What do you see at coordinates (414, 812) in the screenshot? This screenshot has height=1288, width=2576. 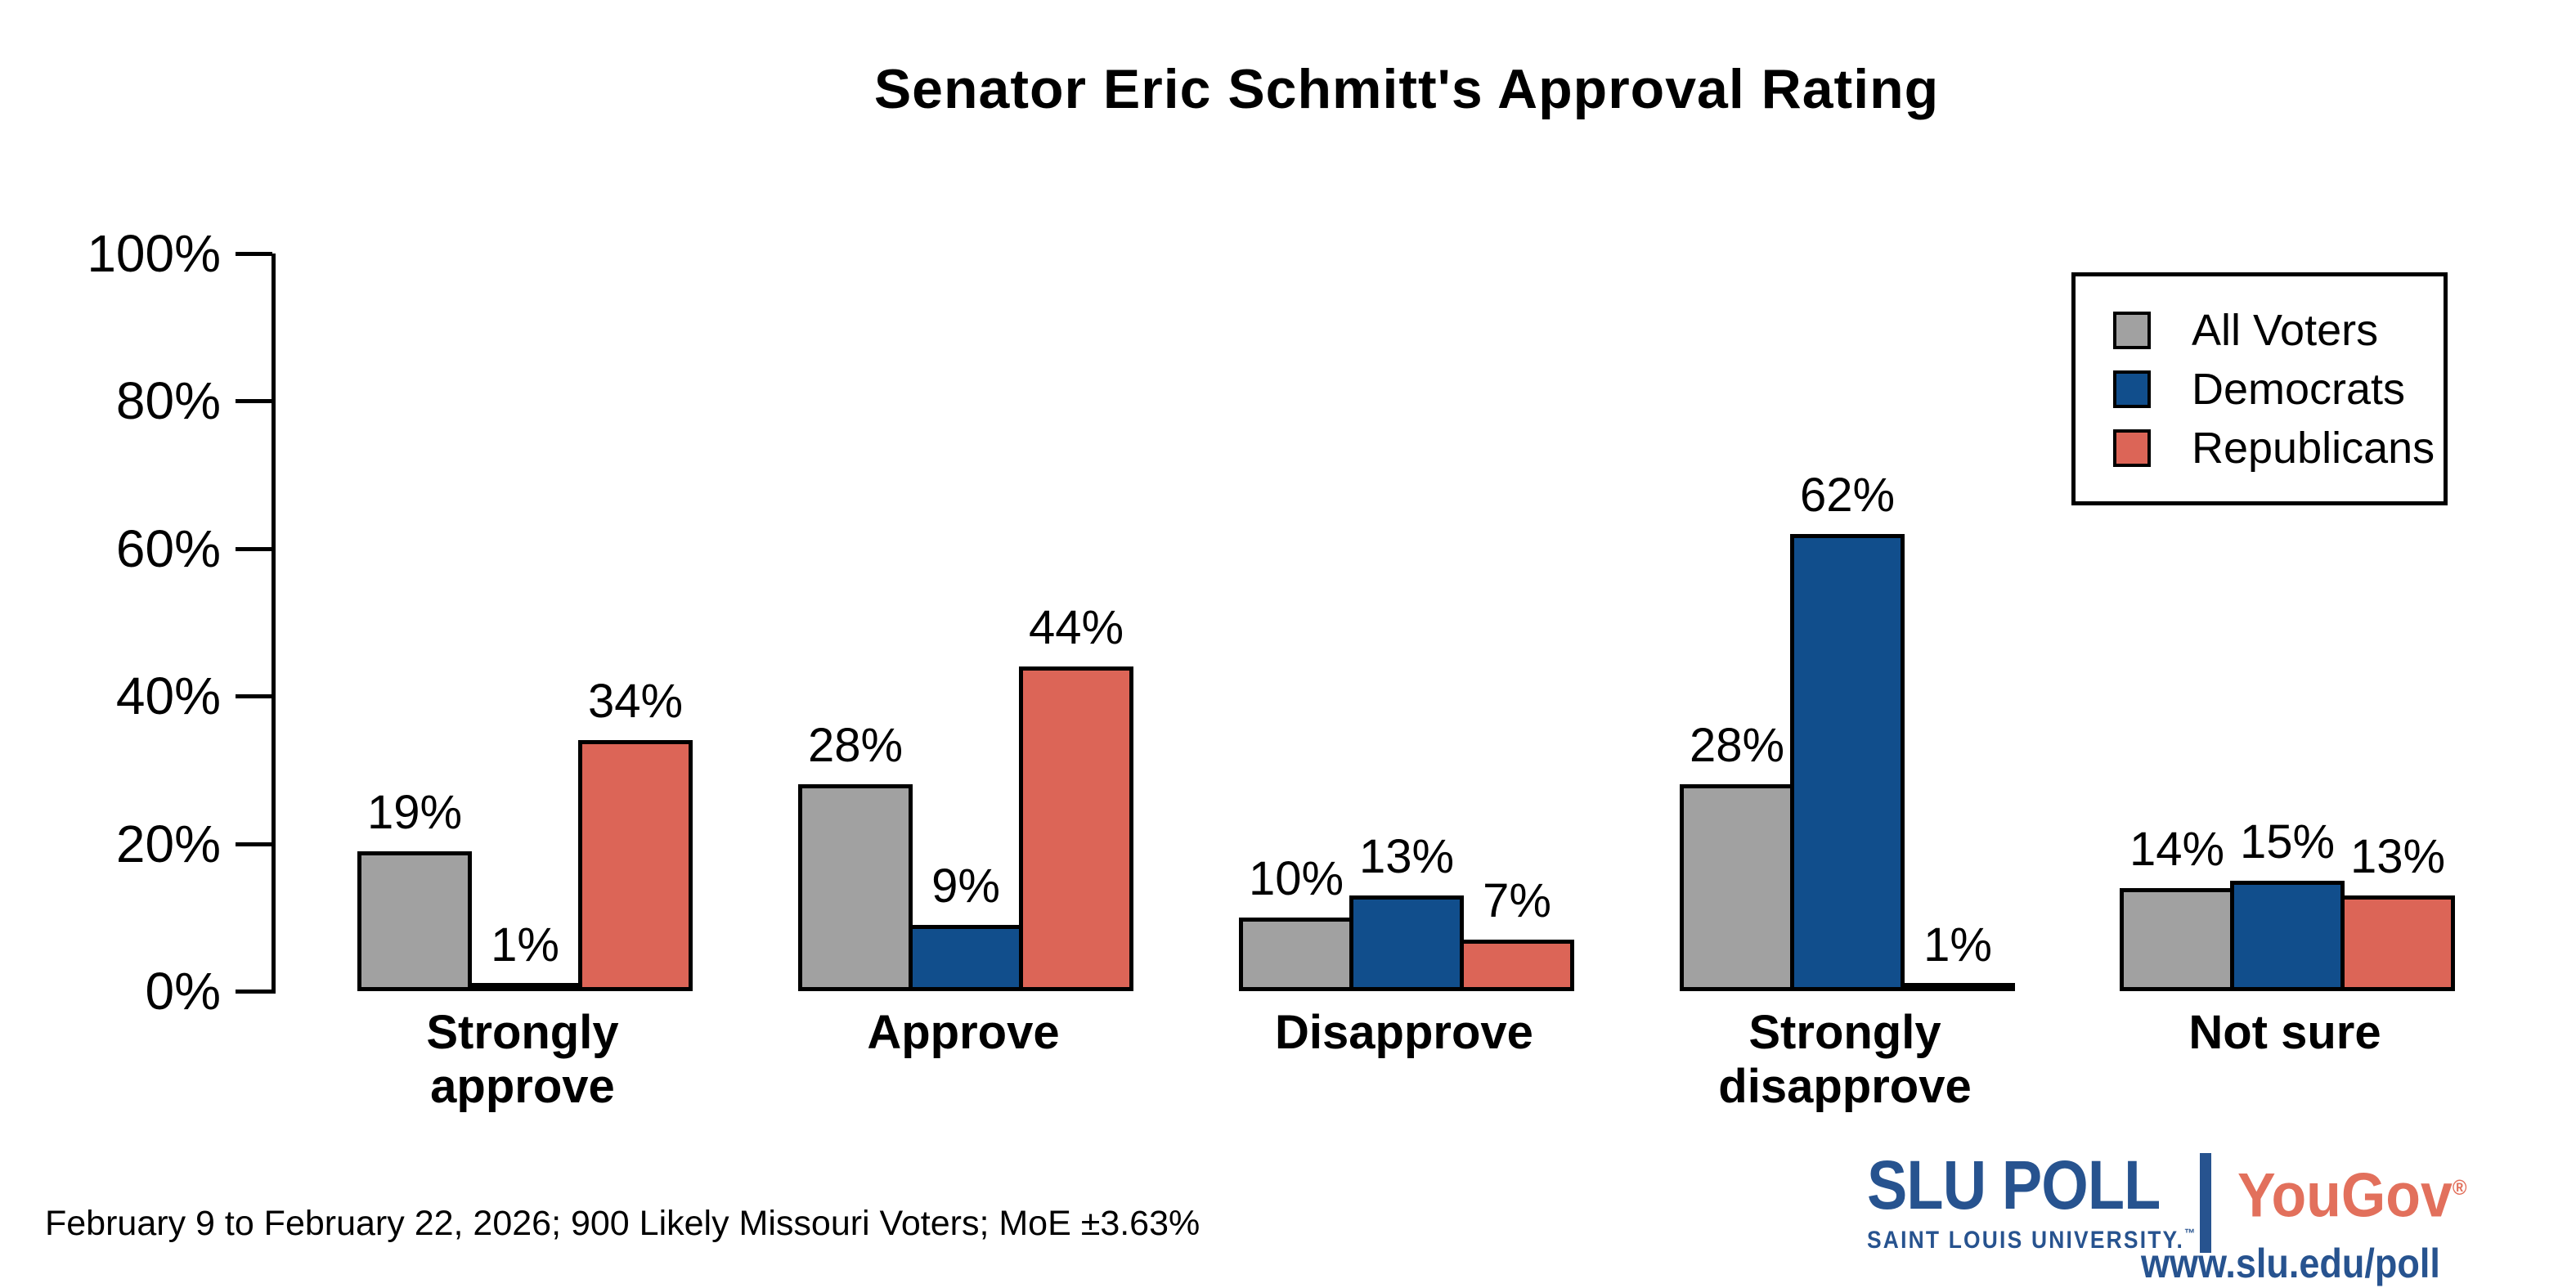 I see `value-label-all-voters-strongly-approve: 19%` at bounding box center [414, 812].